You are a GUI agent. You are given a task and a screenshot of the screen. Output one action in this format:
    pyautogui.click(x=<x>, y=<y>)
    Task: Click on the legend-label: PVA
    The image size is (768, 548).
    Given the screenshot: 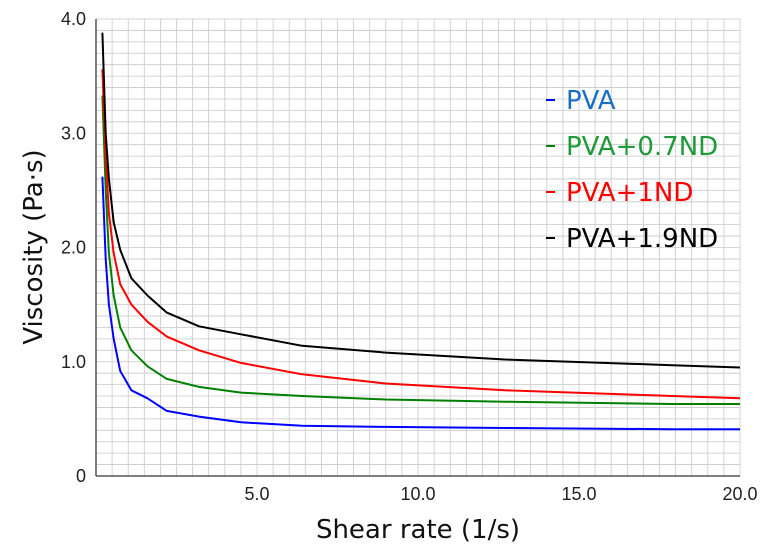 What is the action you would take?
    pyautogui.click(x=591, y=101)
    